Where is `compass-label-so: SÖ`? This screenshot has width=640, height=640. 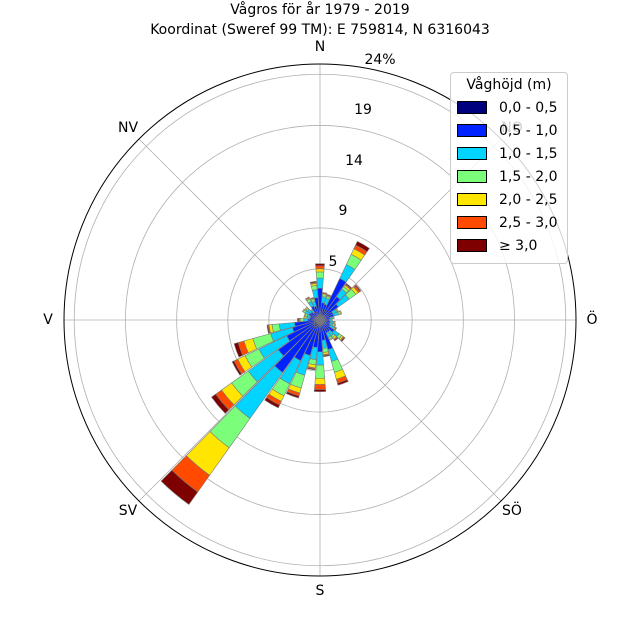
compass-label-so: SÖ is located at coordinates (512, 510).